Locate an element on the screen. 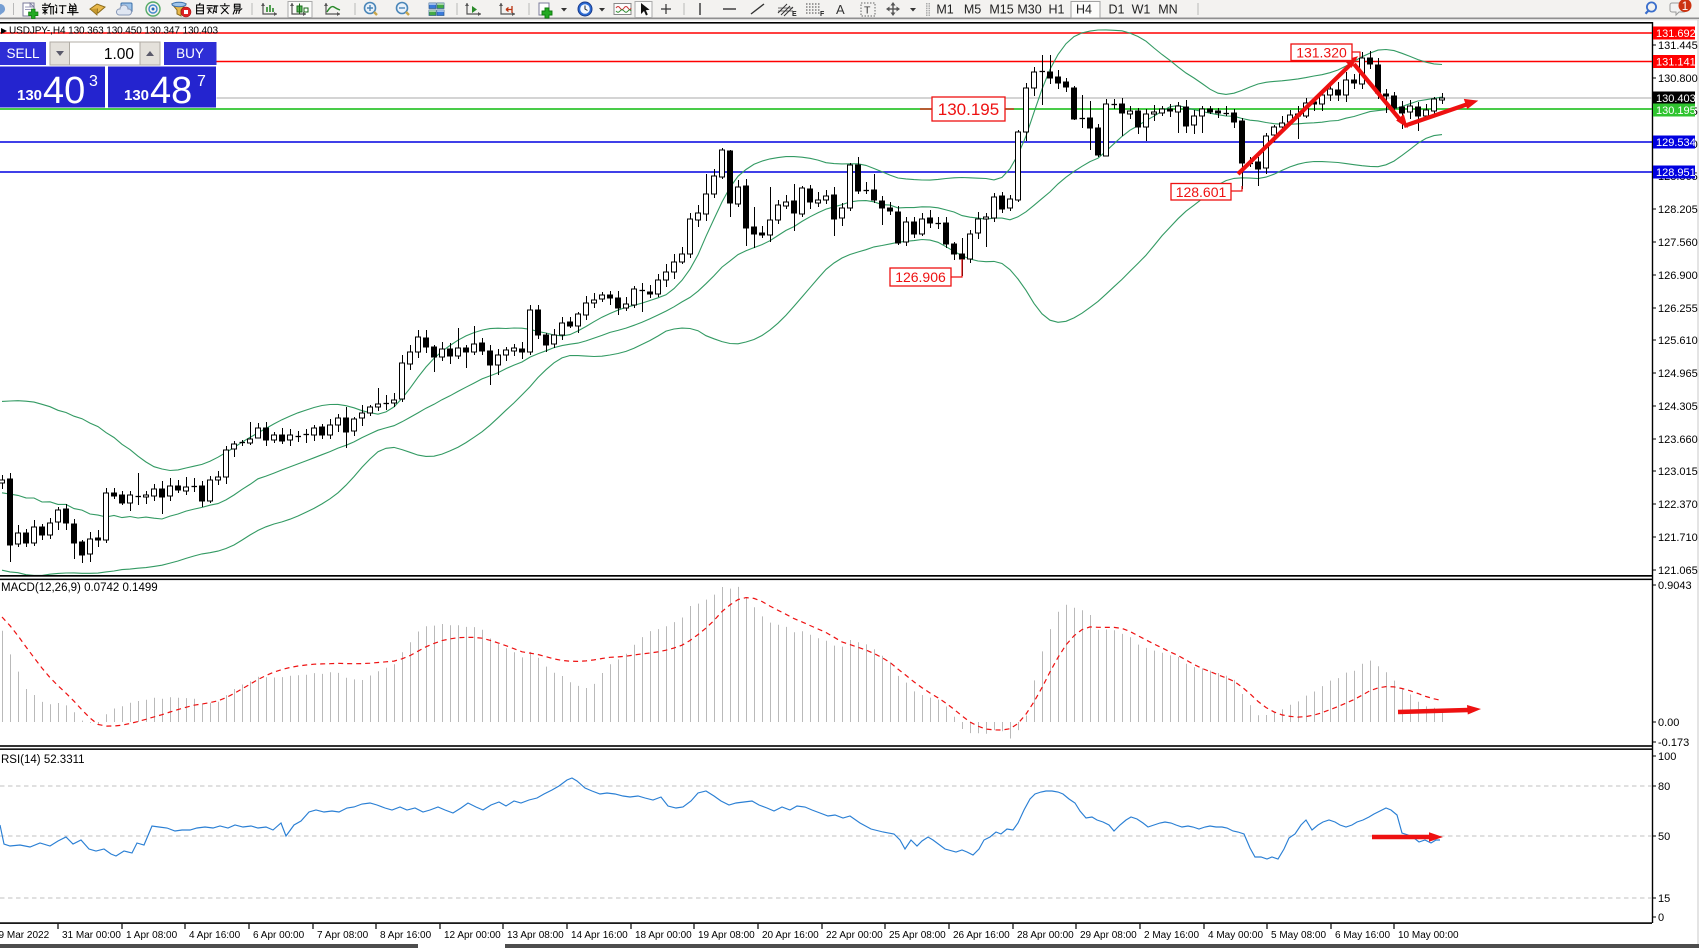 This screenshot has width=1699, height=948. svg-text: 40 is located at coordinates (64, 91).